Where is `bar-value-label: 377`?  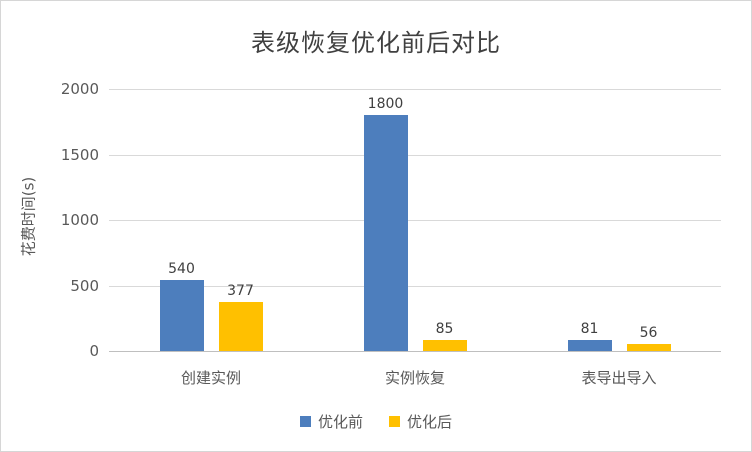 bar-value-label: 377 is located at coordinates (240, 290).